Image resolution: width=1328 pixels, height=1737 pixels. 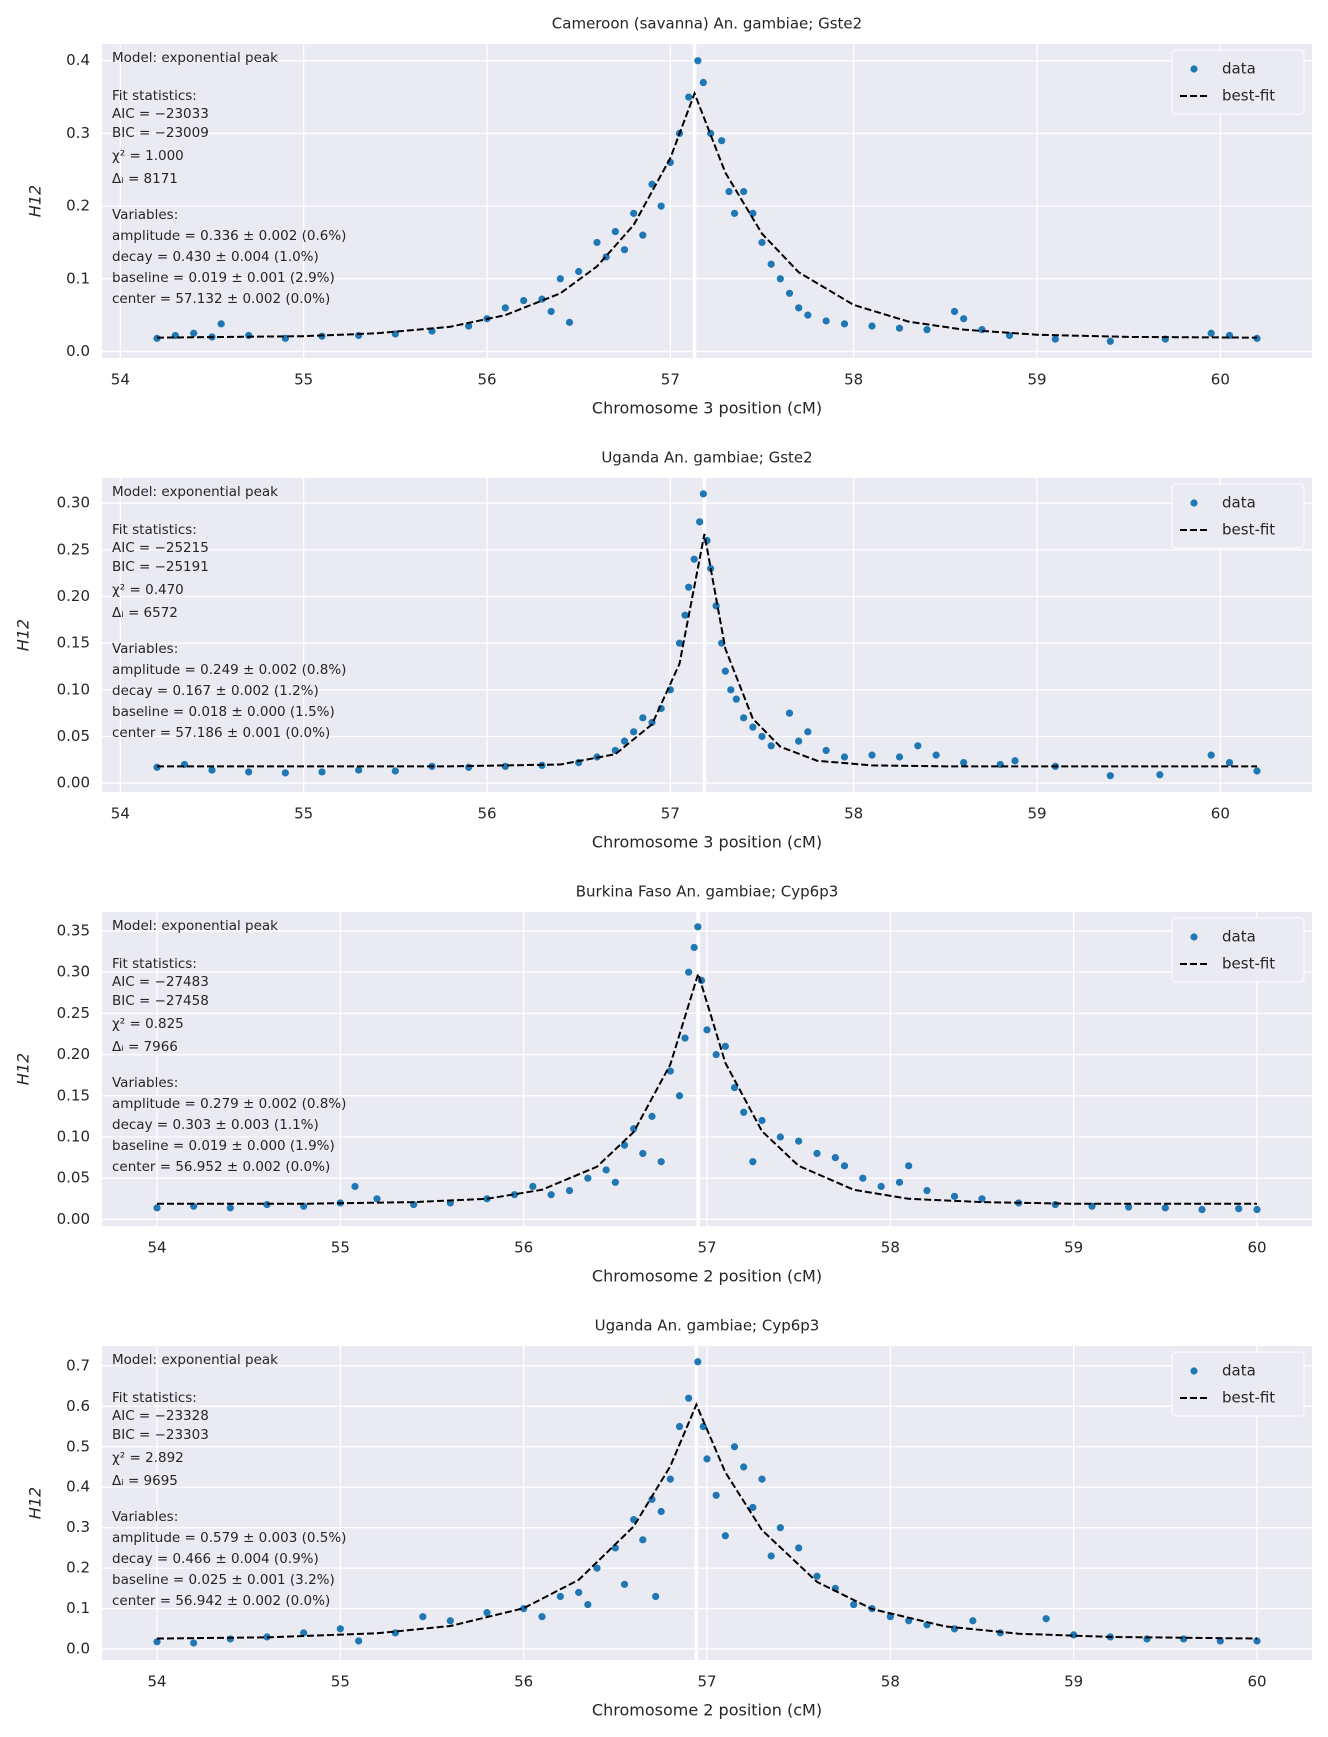 I want to click on annotation: center = 57.132 ± 0.002 (0.0%), so click(x=221, y=299).